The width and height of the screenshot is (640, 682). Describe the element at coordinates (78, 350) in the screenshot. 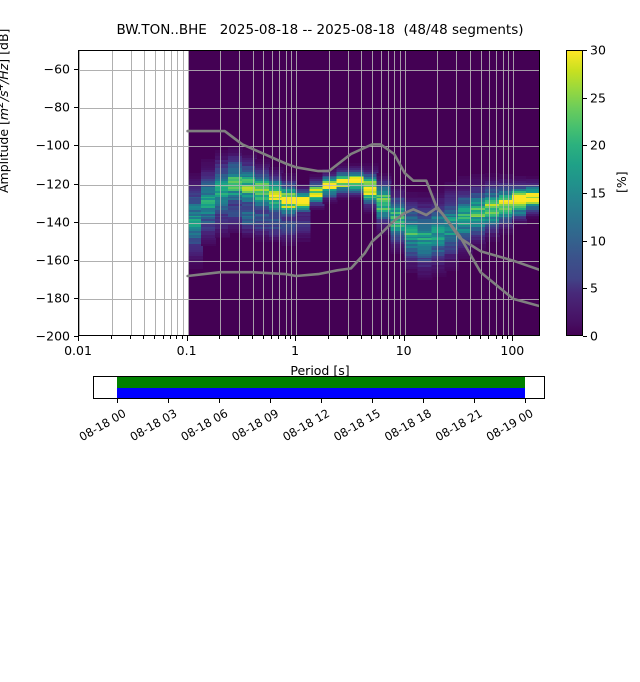

I see `x-axis-tick-label: 0.01` at that location.